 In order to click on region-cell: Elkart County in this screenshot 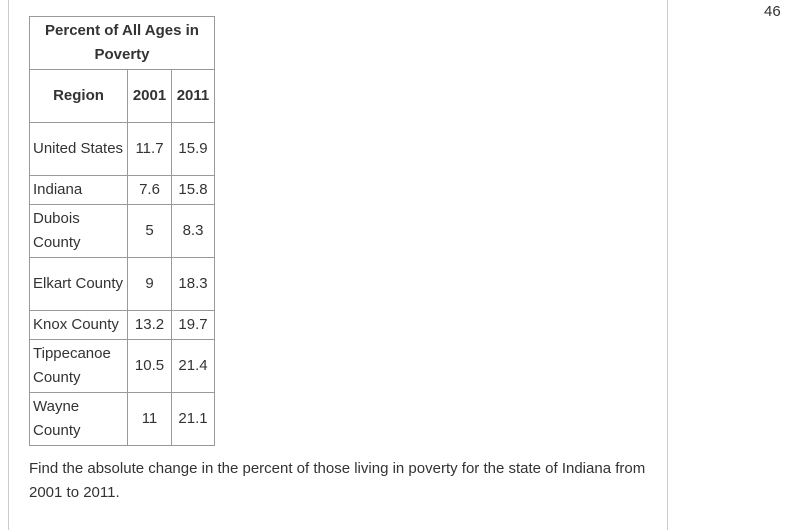, I will do `click(78, 284)`.